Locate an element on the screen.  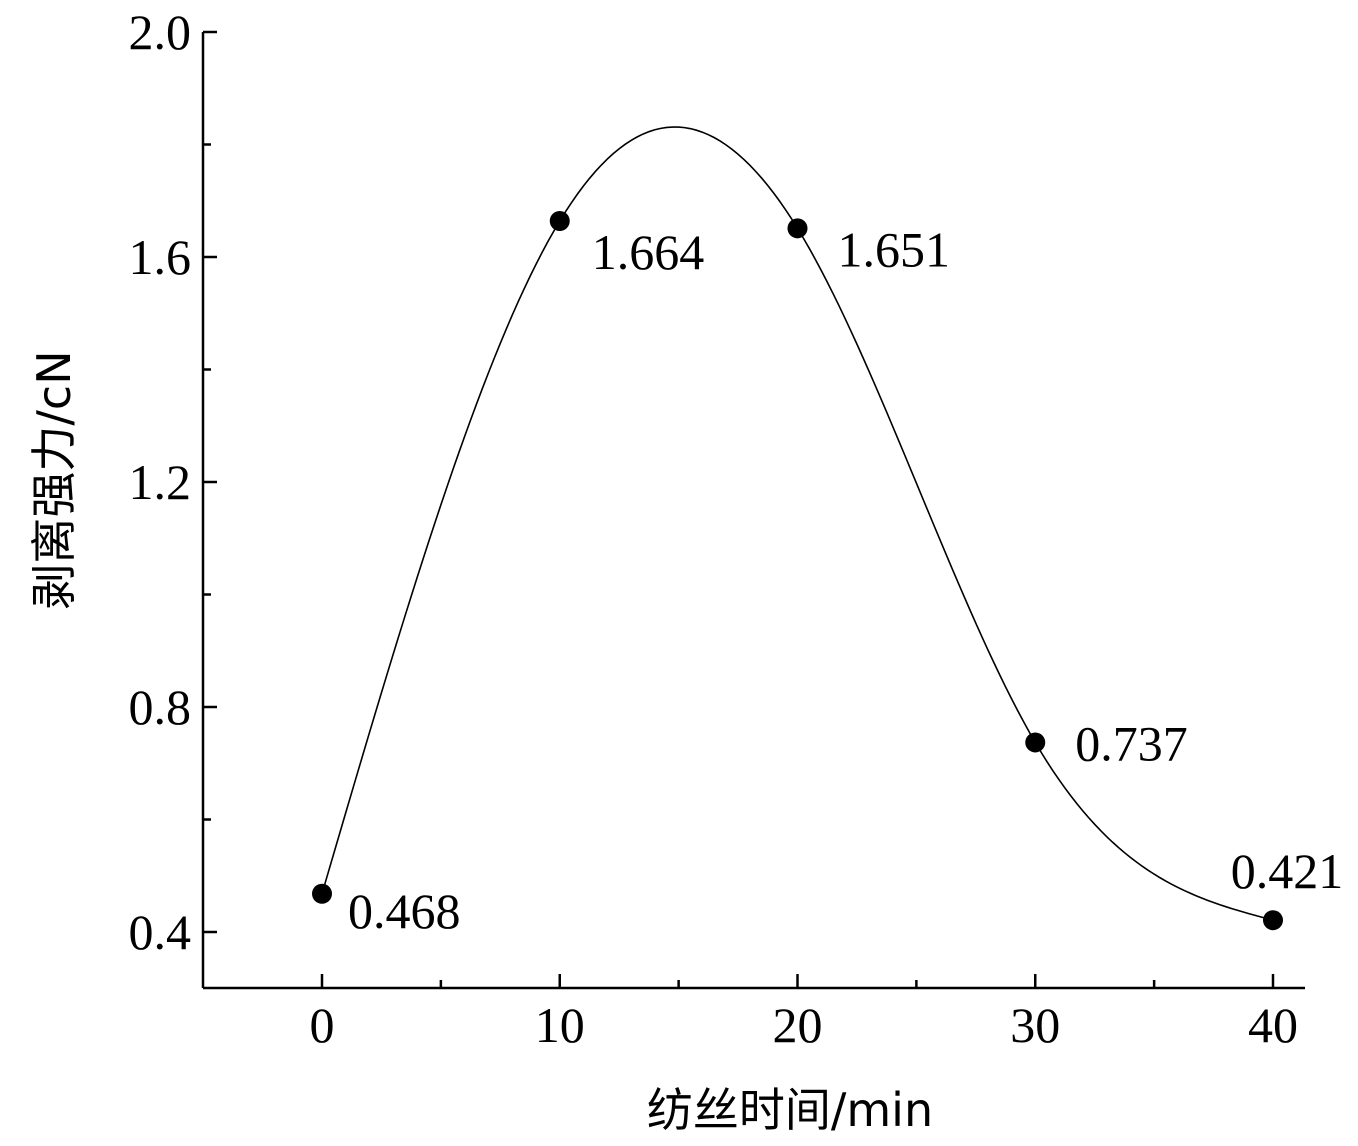
y-tick-label: 1.6 is located at coordinates (160, 257).